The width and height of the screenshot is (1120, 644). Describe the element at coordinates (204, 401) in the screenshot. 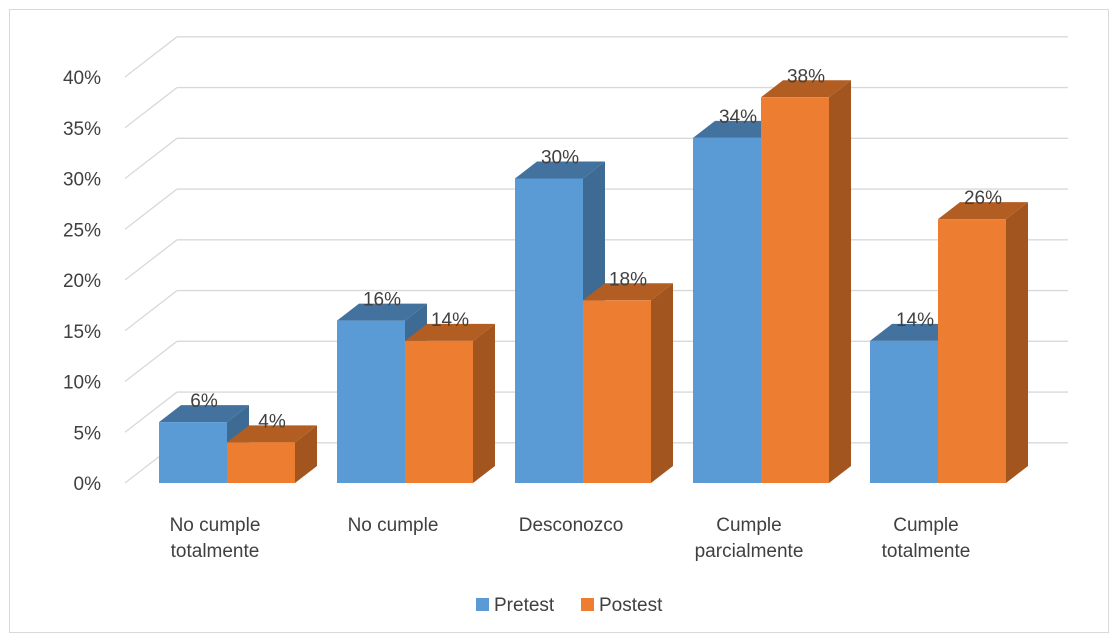

I see `data-label: 6%` at that location.